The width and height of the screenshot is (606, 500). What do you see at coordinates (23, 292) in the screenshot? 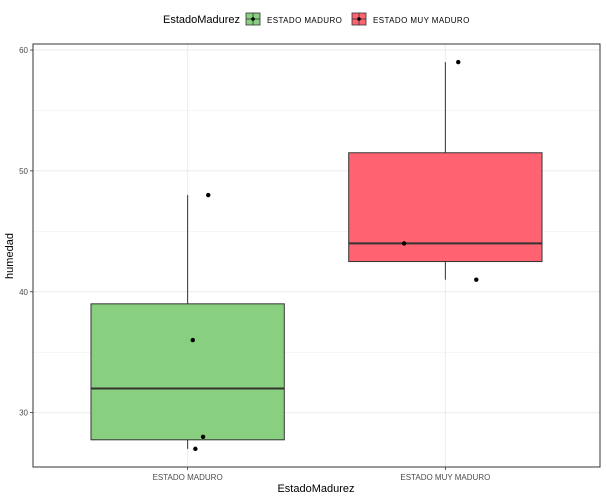
I see `y-tick-label: 40` at bounding box center [23, 292].